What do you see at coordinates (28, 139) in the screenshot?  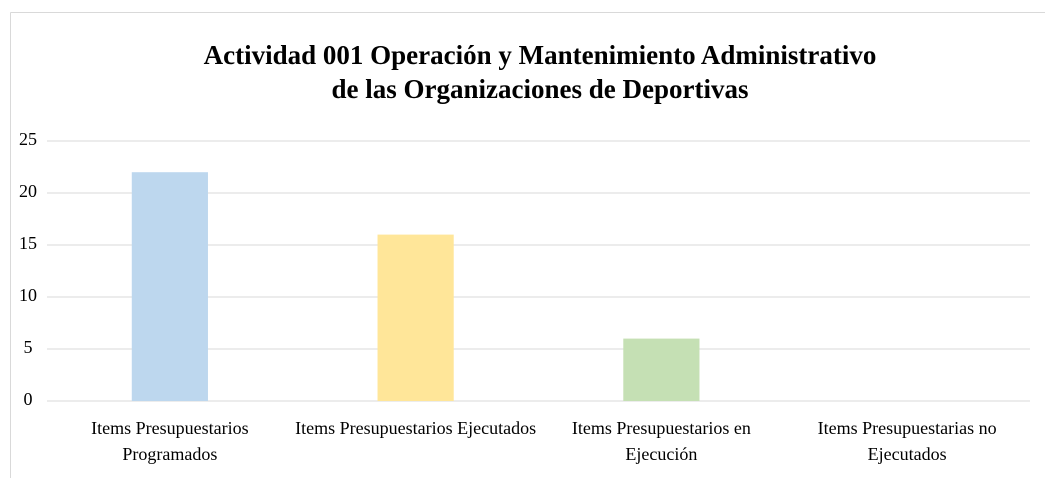 I see `y-tick-label: 25` at bounding box center [28, 139].